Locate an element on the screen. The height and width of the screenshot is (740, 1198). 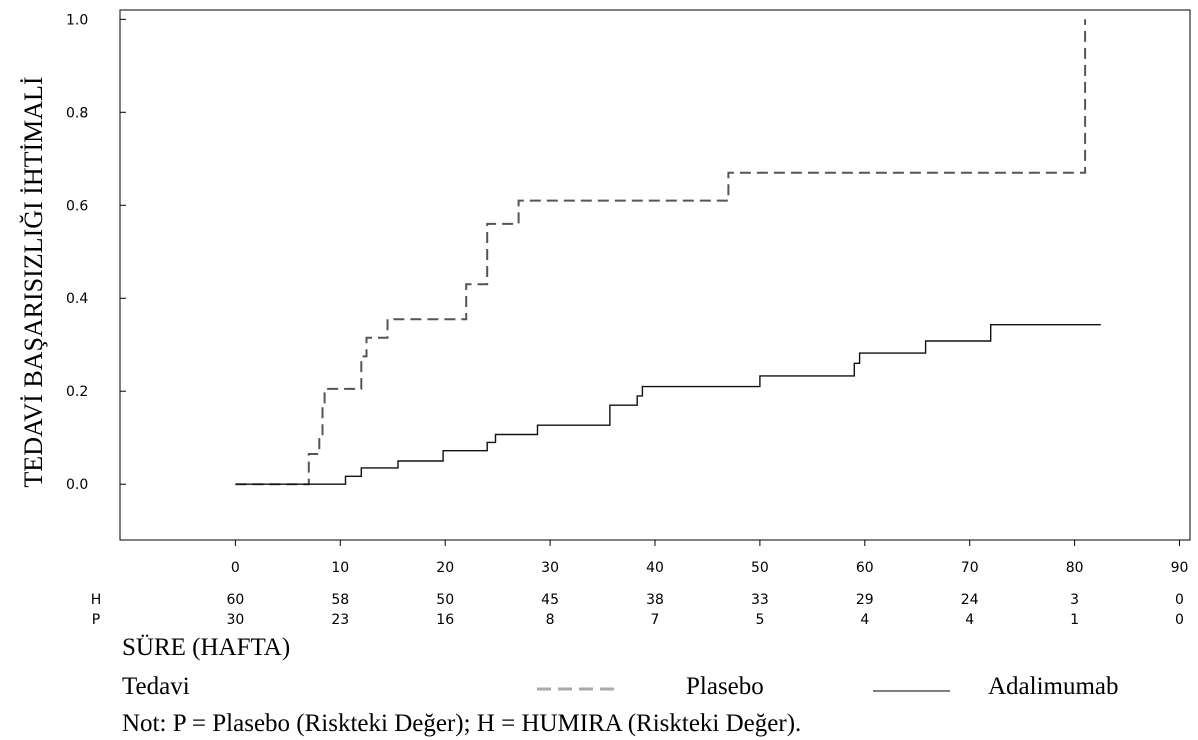
risk-cell: 60 is located at coordinates (235, 600).